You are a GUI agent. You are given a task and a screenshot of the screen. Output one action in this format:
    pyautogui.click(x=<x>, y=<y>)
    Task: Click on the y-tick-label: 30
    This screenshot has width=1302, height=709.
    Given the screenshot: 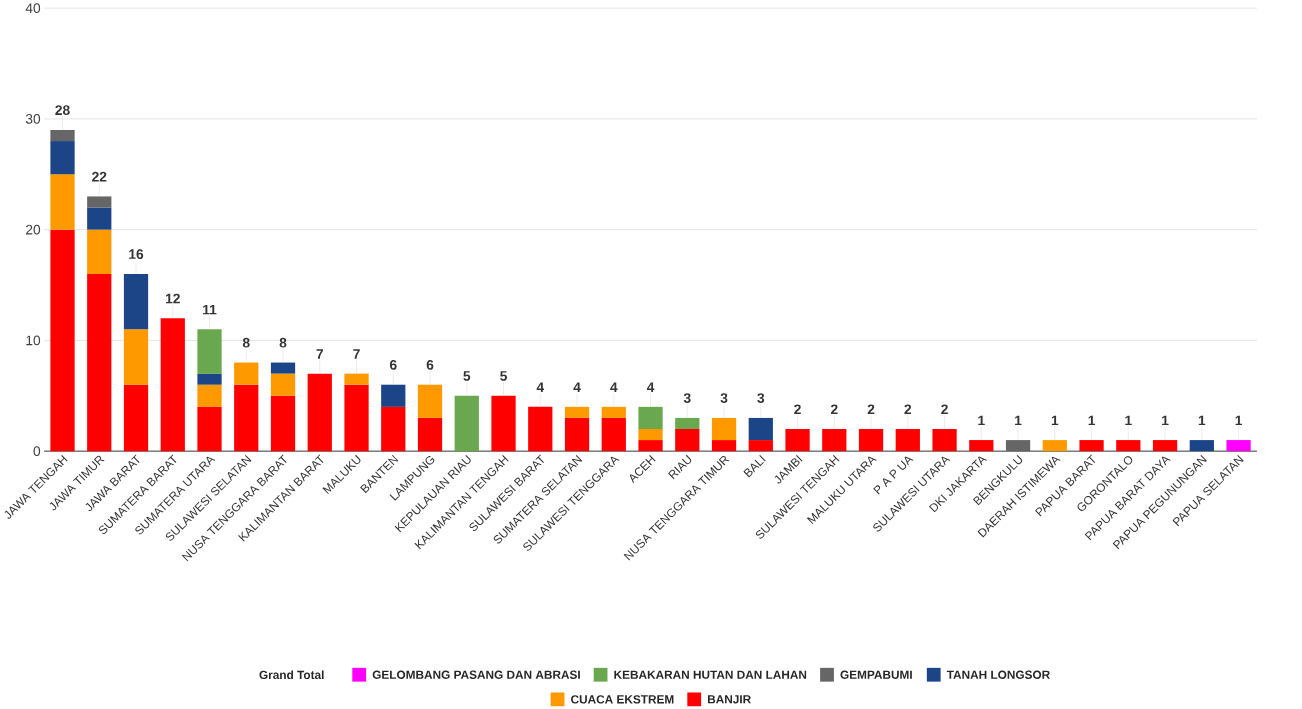 What is the action you would take?
    pyautogui.click(x=33, y=118)
    